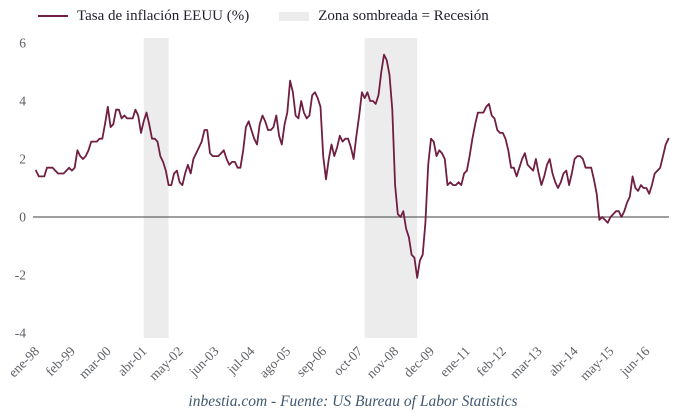 This screenshot has width=680, height=418. I want to click on legend-line-label: Tasa de inflación EEUU (%), so click(163, 16).